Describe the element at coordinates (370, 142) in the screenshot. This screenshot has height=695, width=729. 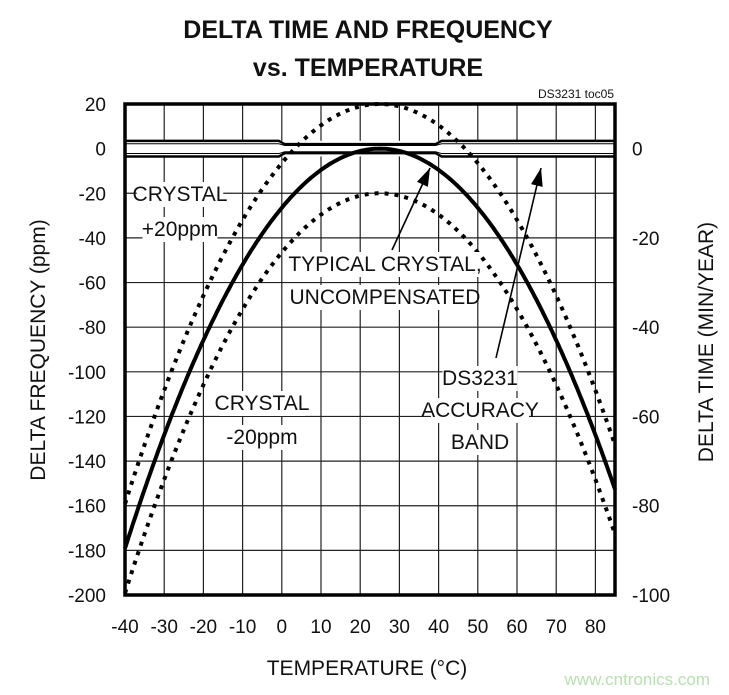
I see `band-upper-line` at that location.